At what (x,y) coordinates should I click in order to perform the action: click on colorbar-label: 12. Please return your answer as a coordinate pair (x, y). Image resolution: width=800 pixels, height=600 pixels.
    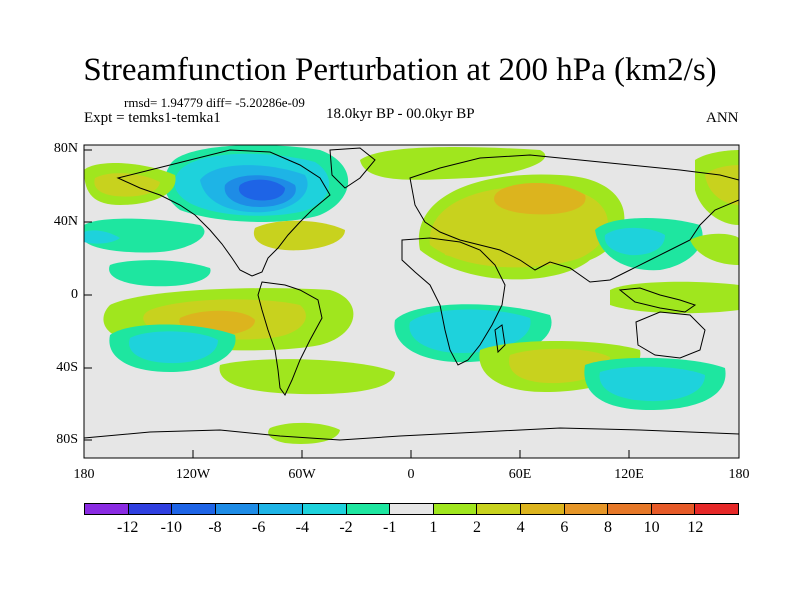
    Looking at the image, I should click on (695, 527).